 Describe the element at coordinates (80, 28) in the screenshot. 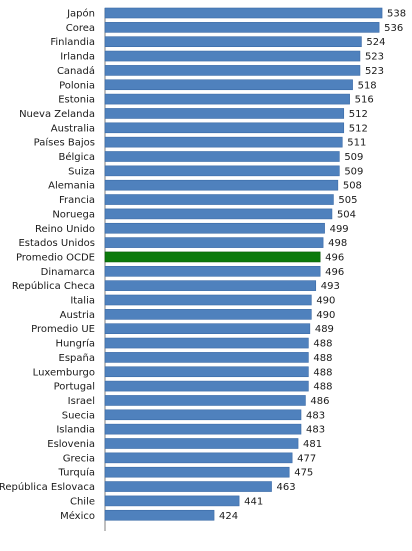

I see `category-label-corea: Corea` at that location.